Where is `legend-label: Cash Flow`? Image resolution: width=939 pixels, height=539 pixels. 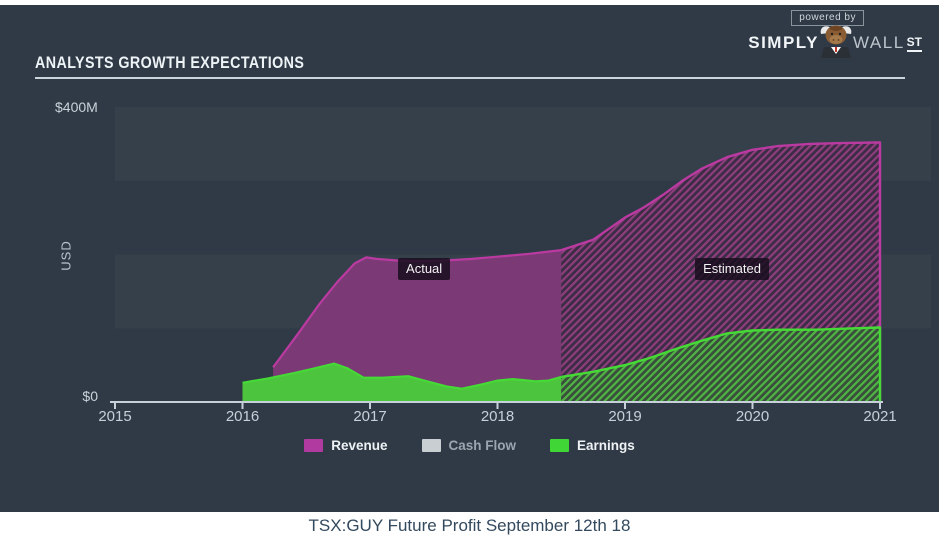 legend-label: Cash Flow is located at coordinates (482, 445).